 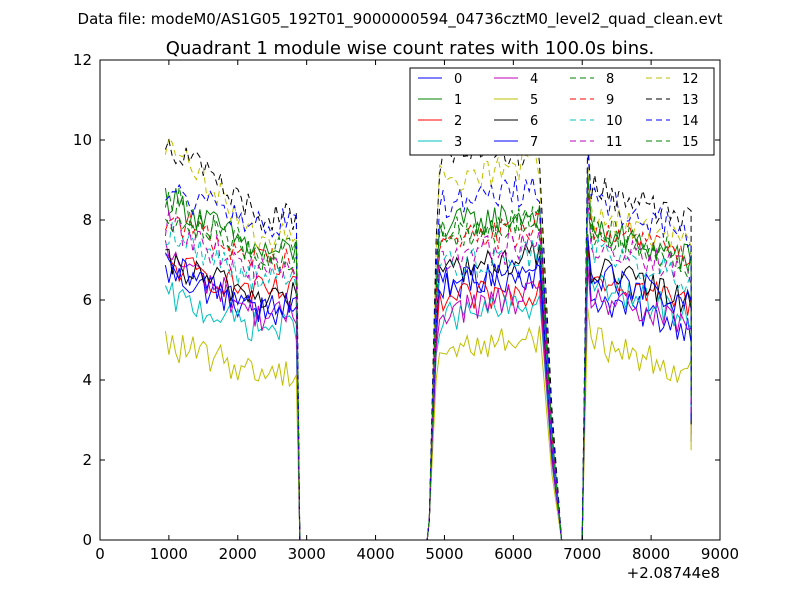 I want to click on legend-label-6: 6, so click(x=534, y=121).